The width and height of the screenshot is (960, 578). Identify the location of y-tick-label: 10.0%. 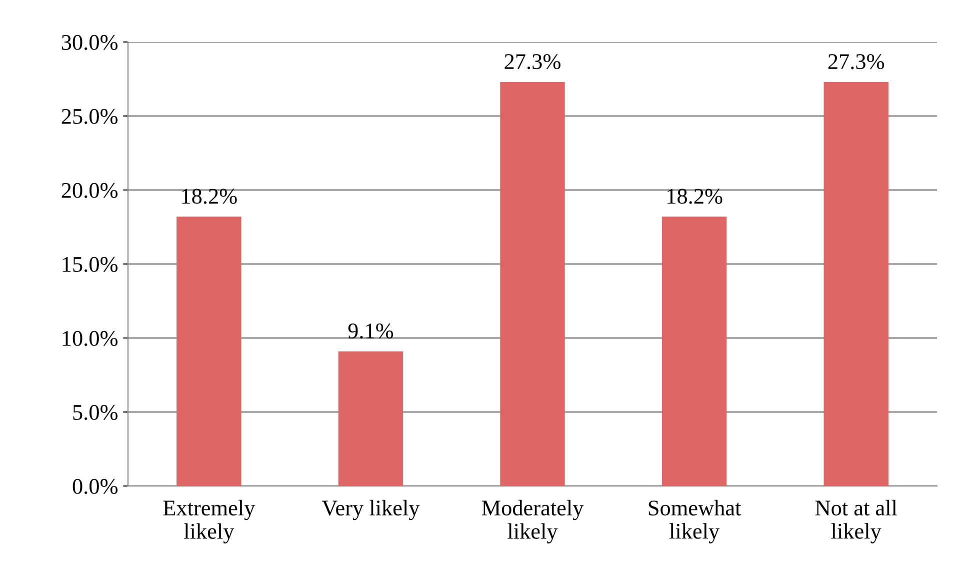
(90, 338).